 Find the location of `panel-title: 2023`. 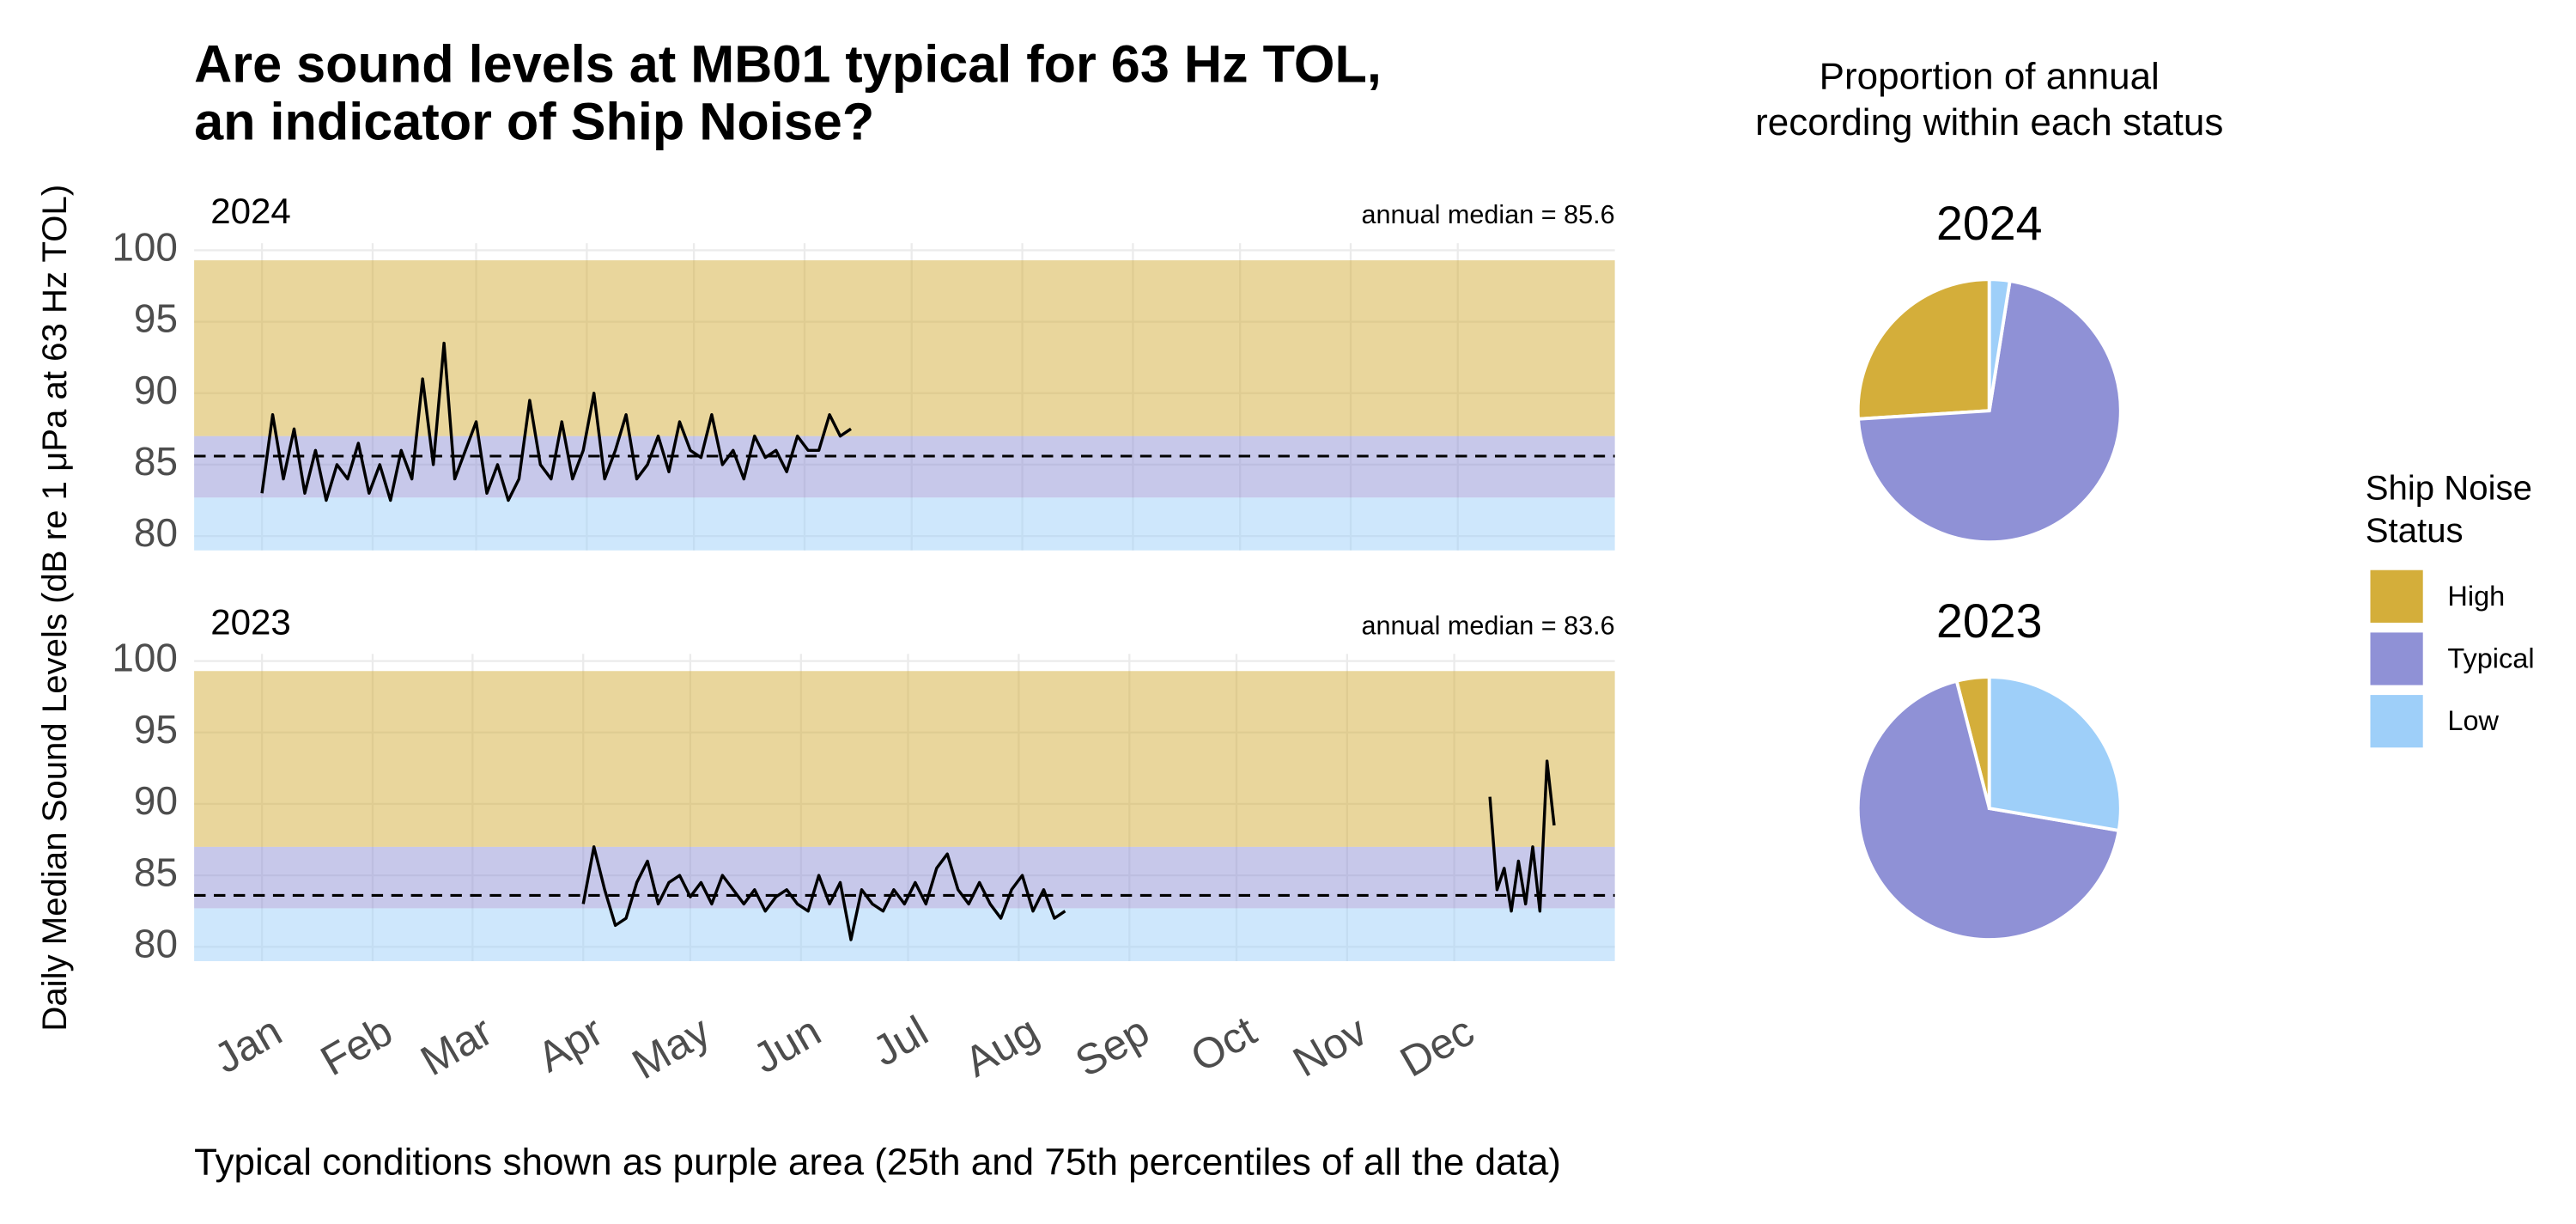

panel-title: 2023 is located at coordinates (251, 621).